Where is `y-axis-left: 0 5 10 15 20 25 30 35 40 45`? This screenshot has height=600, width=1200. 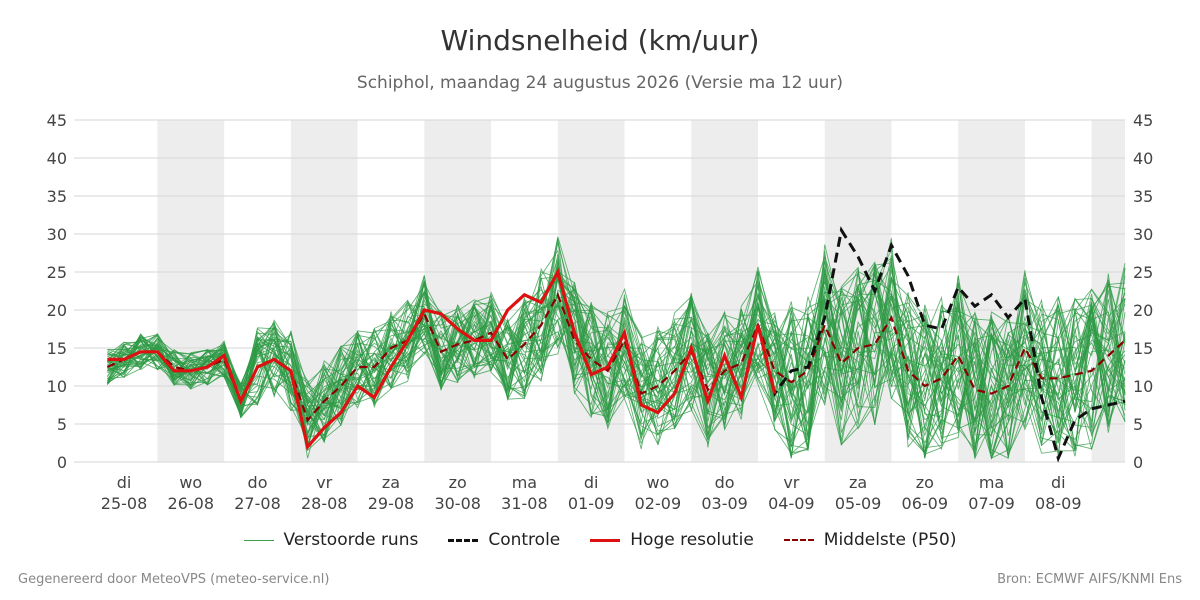 y-axis-left: 0 5 10 15 20 25 30 35 40 45 is located at coordinates (57, 291).